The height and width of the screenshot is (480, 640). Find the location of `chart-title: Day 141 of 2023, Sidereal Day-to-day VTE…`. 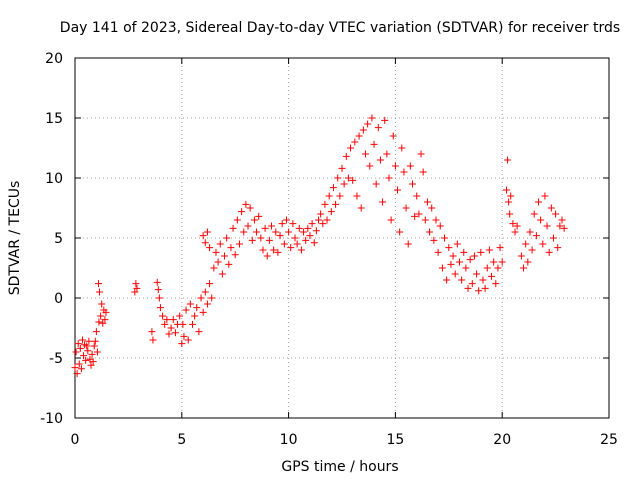

chart-title: Day 141 of 2023, Sidereal Day-to-day VTE… is located at coordinates (340, 28).